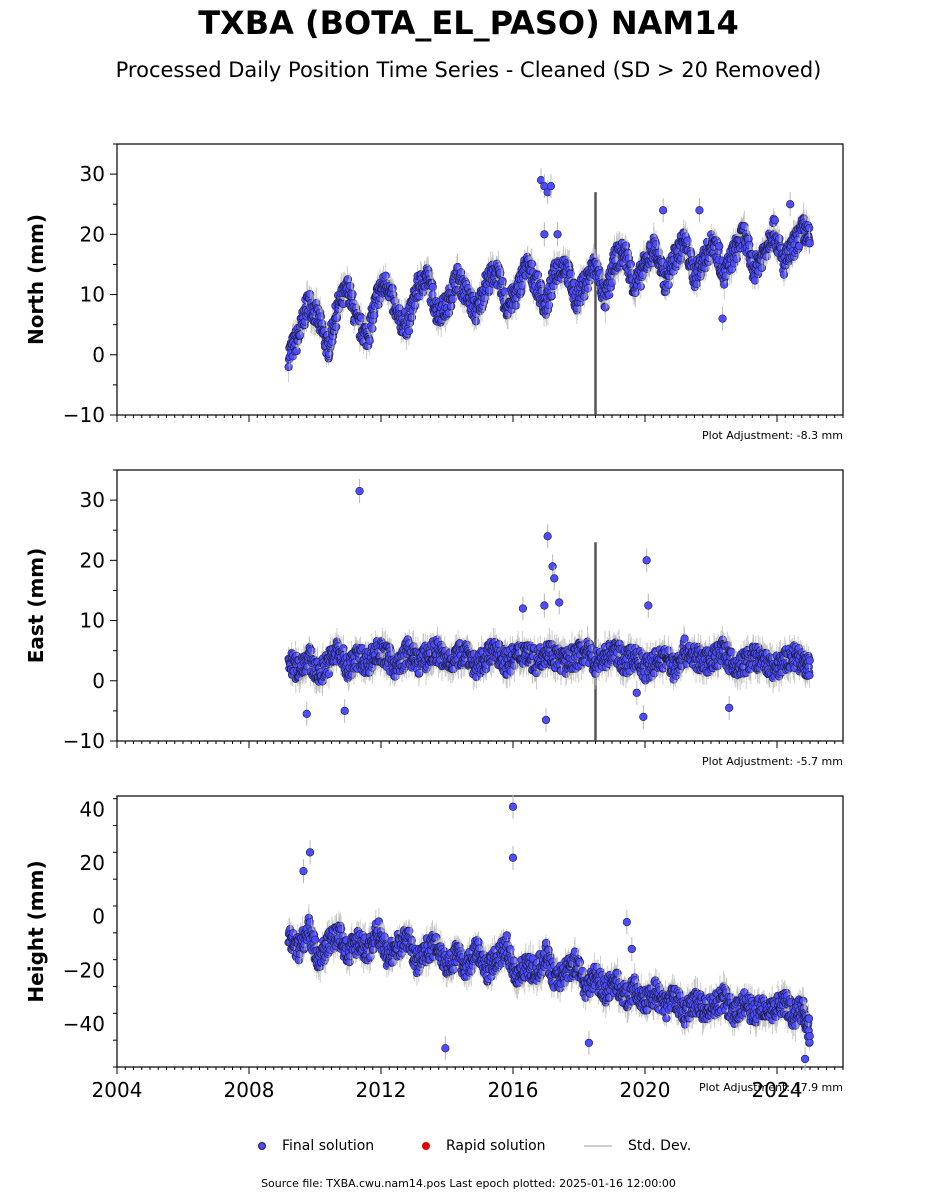 Image resolution: width=937 pixels, height=1200 pixels. What do you see at coordinates (772, 761) in the screenshot?
I see `east-plot-adjustment: Plot Adjustment: -5.7 mm` at bounding box center [772, 761].